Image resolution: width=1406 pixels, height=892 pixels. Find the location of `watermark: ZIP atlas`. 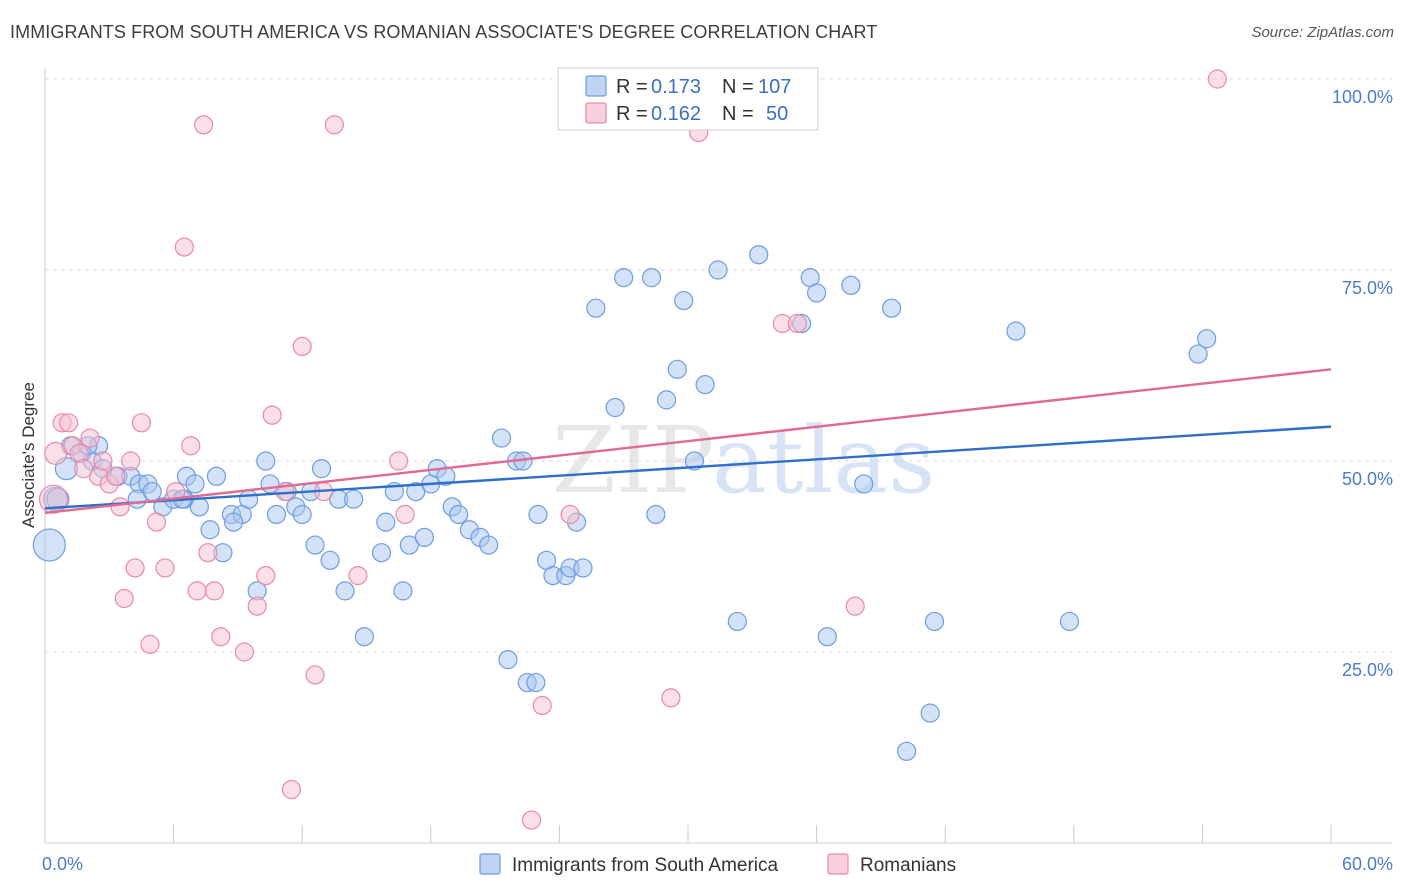

watermark: ZIP atlas is located at coordinates (743, 460).